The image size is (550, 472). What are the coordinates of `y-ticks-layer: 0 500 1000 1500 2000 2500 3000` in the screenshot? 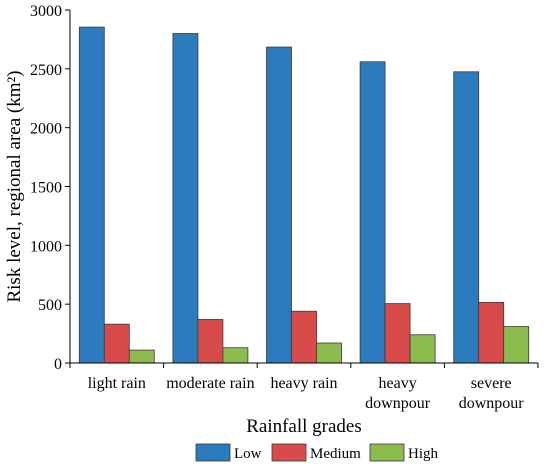 It's located at (50, 188).